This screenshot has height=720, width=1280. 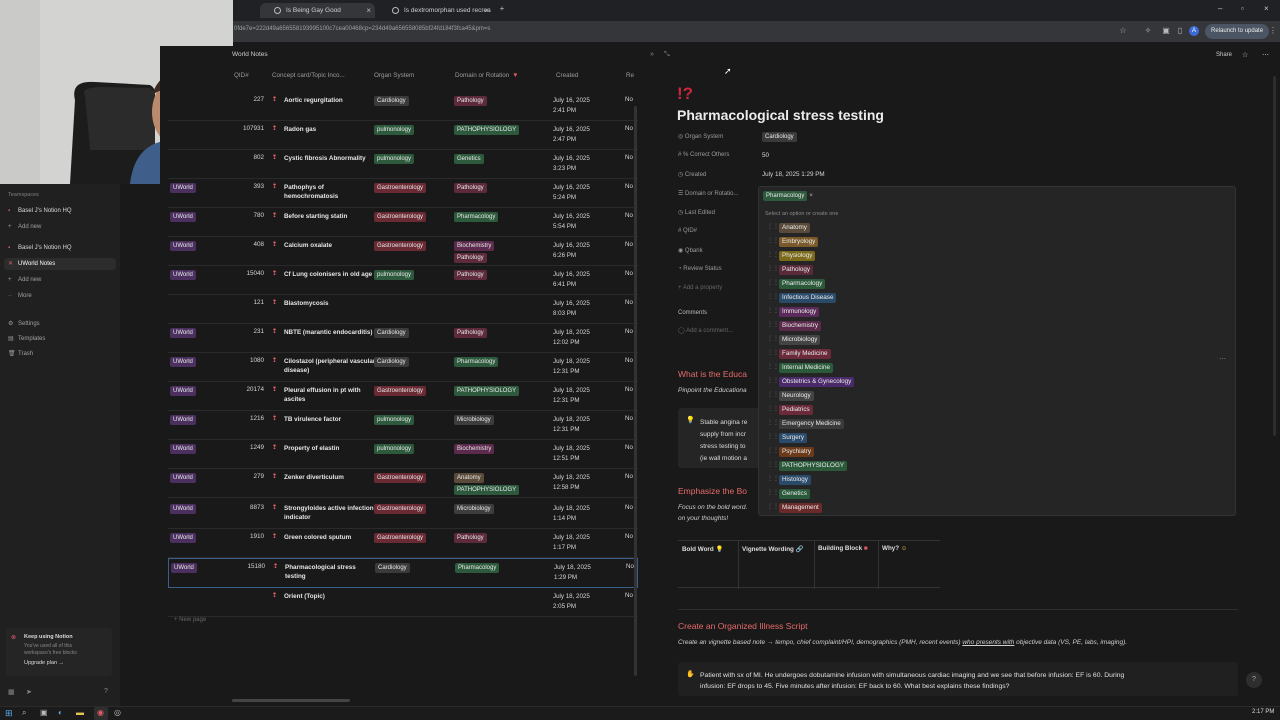 What do you see at coordinates (1123, 30) in the screenshot?
I see `bookmark-star-icon: ☆` at bounding box center [1123, 30].